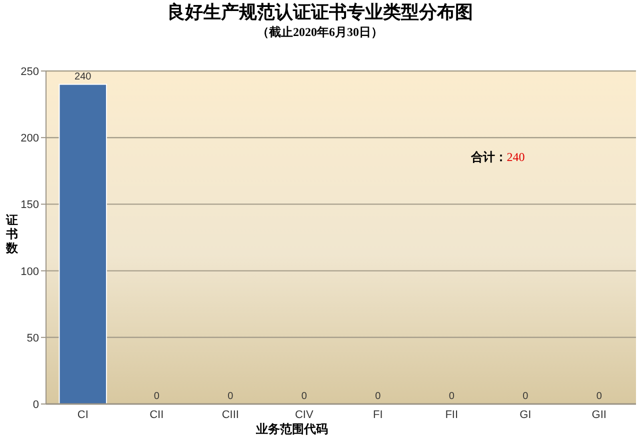 The height and width of the screenshot is (437, 640). Describe the element at coordinates (304, 415) in the screenshot. I see `x-tick-label: CIV` at that location.